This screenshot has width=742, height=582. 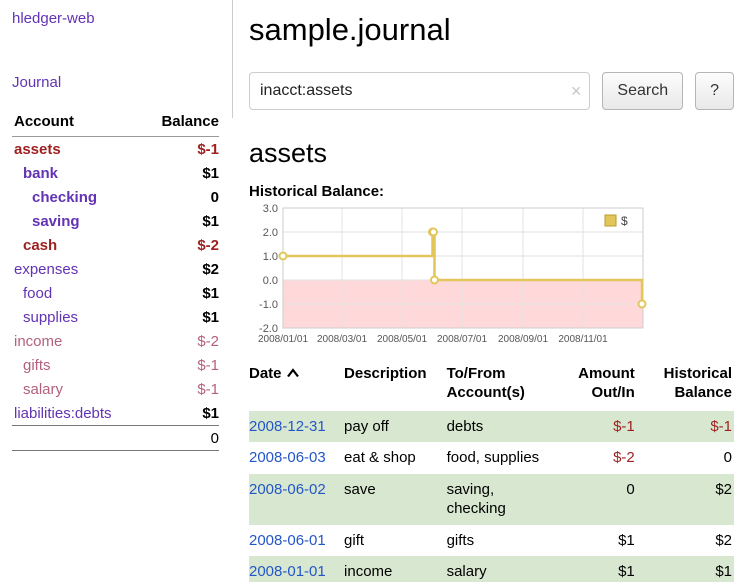 What do you see at coordinates (77, 365) in the screenshot?
I see `account-name-cell: gifts` at bounding box center [77, 365].